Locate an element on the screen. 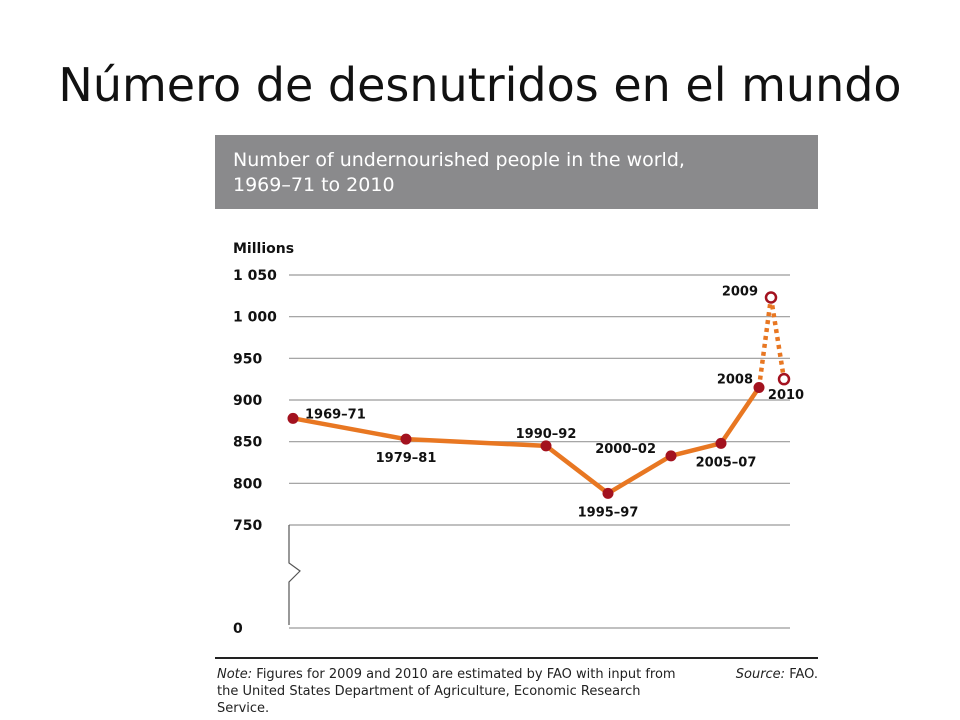  source-label: Source: is located at coordinates (760, 674).